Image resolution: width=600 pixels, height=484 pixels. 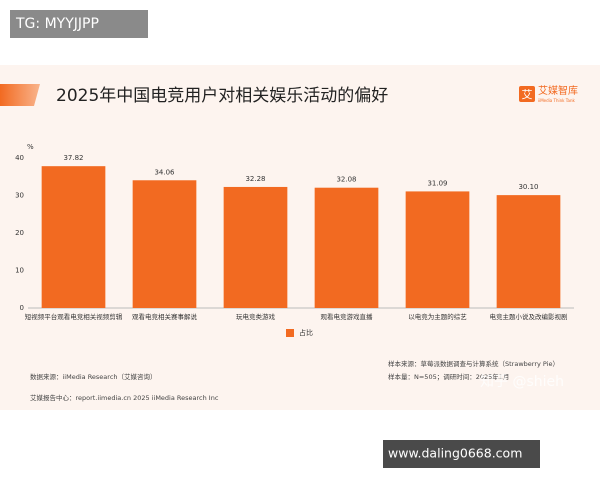 What do you see at coordinates (73, 158) in the screenshot?
I see `value-label: 37.82` at bounding box center [73, 158].